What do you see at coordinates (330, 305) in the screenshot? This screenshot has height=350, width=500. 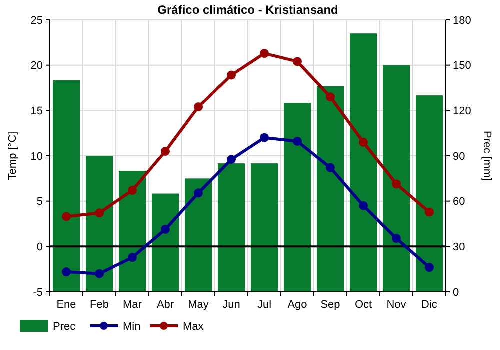 I see `x-tick-label: Sep` at bounding box center [330, 305].